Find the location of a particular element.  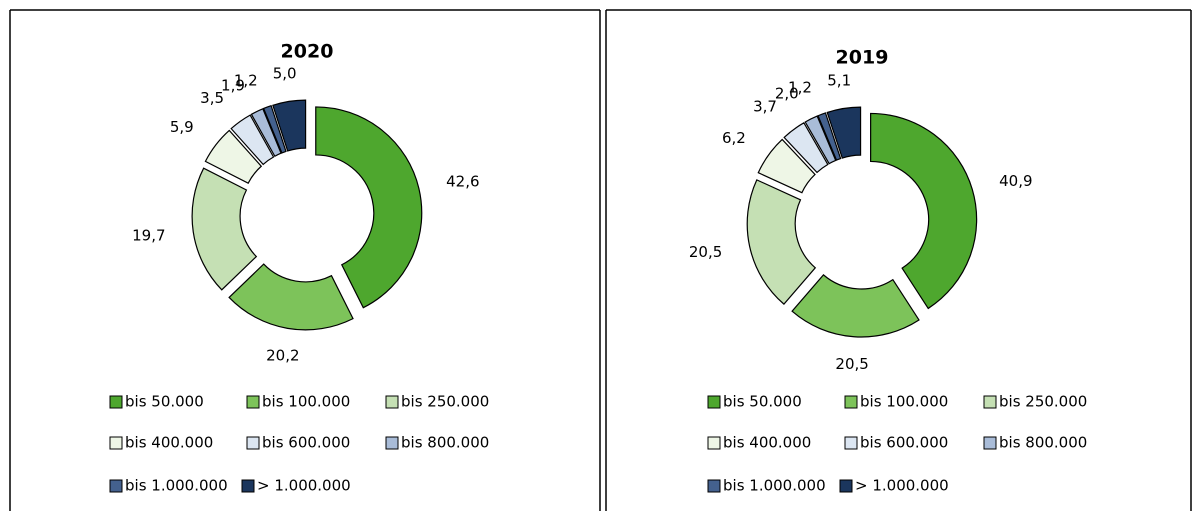

data-label: 6,2 is located at coordinates (734, 138).